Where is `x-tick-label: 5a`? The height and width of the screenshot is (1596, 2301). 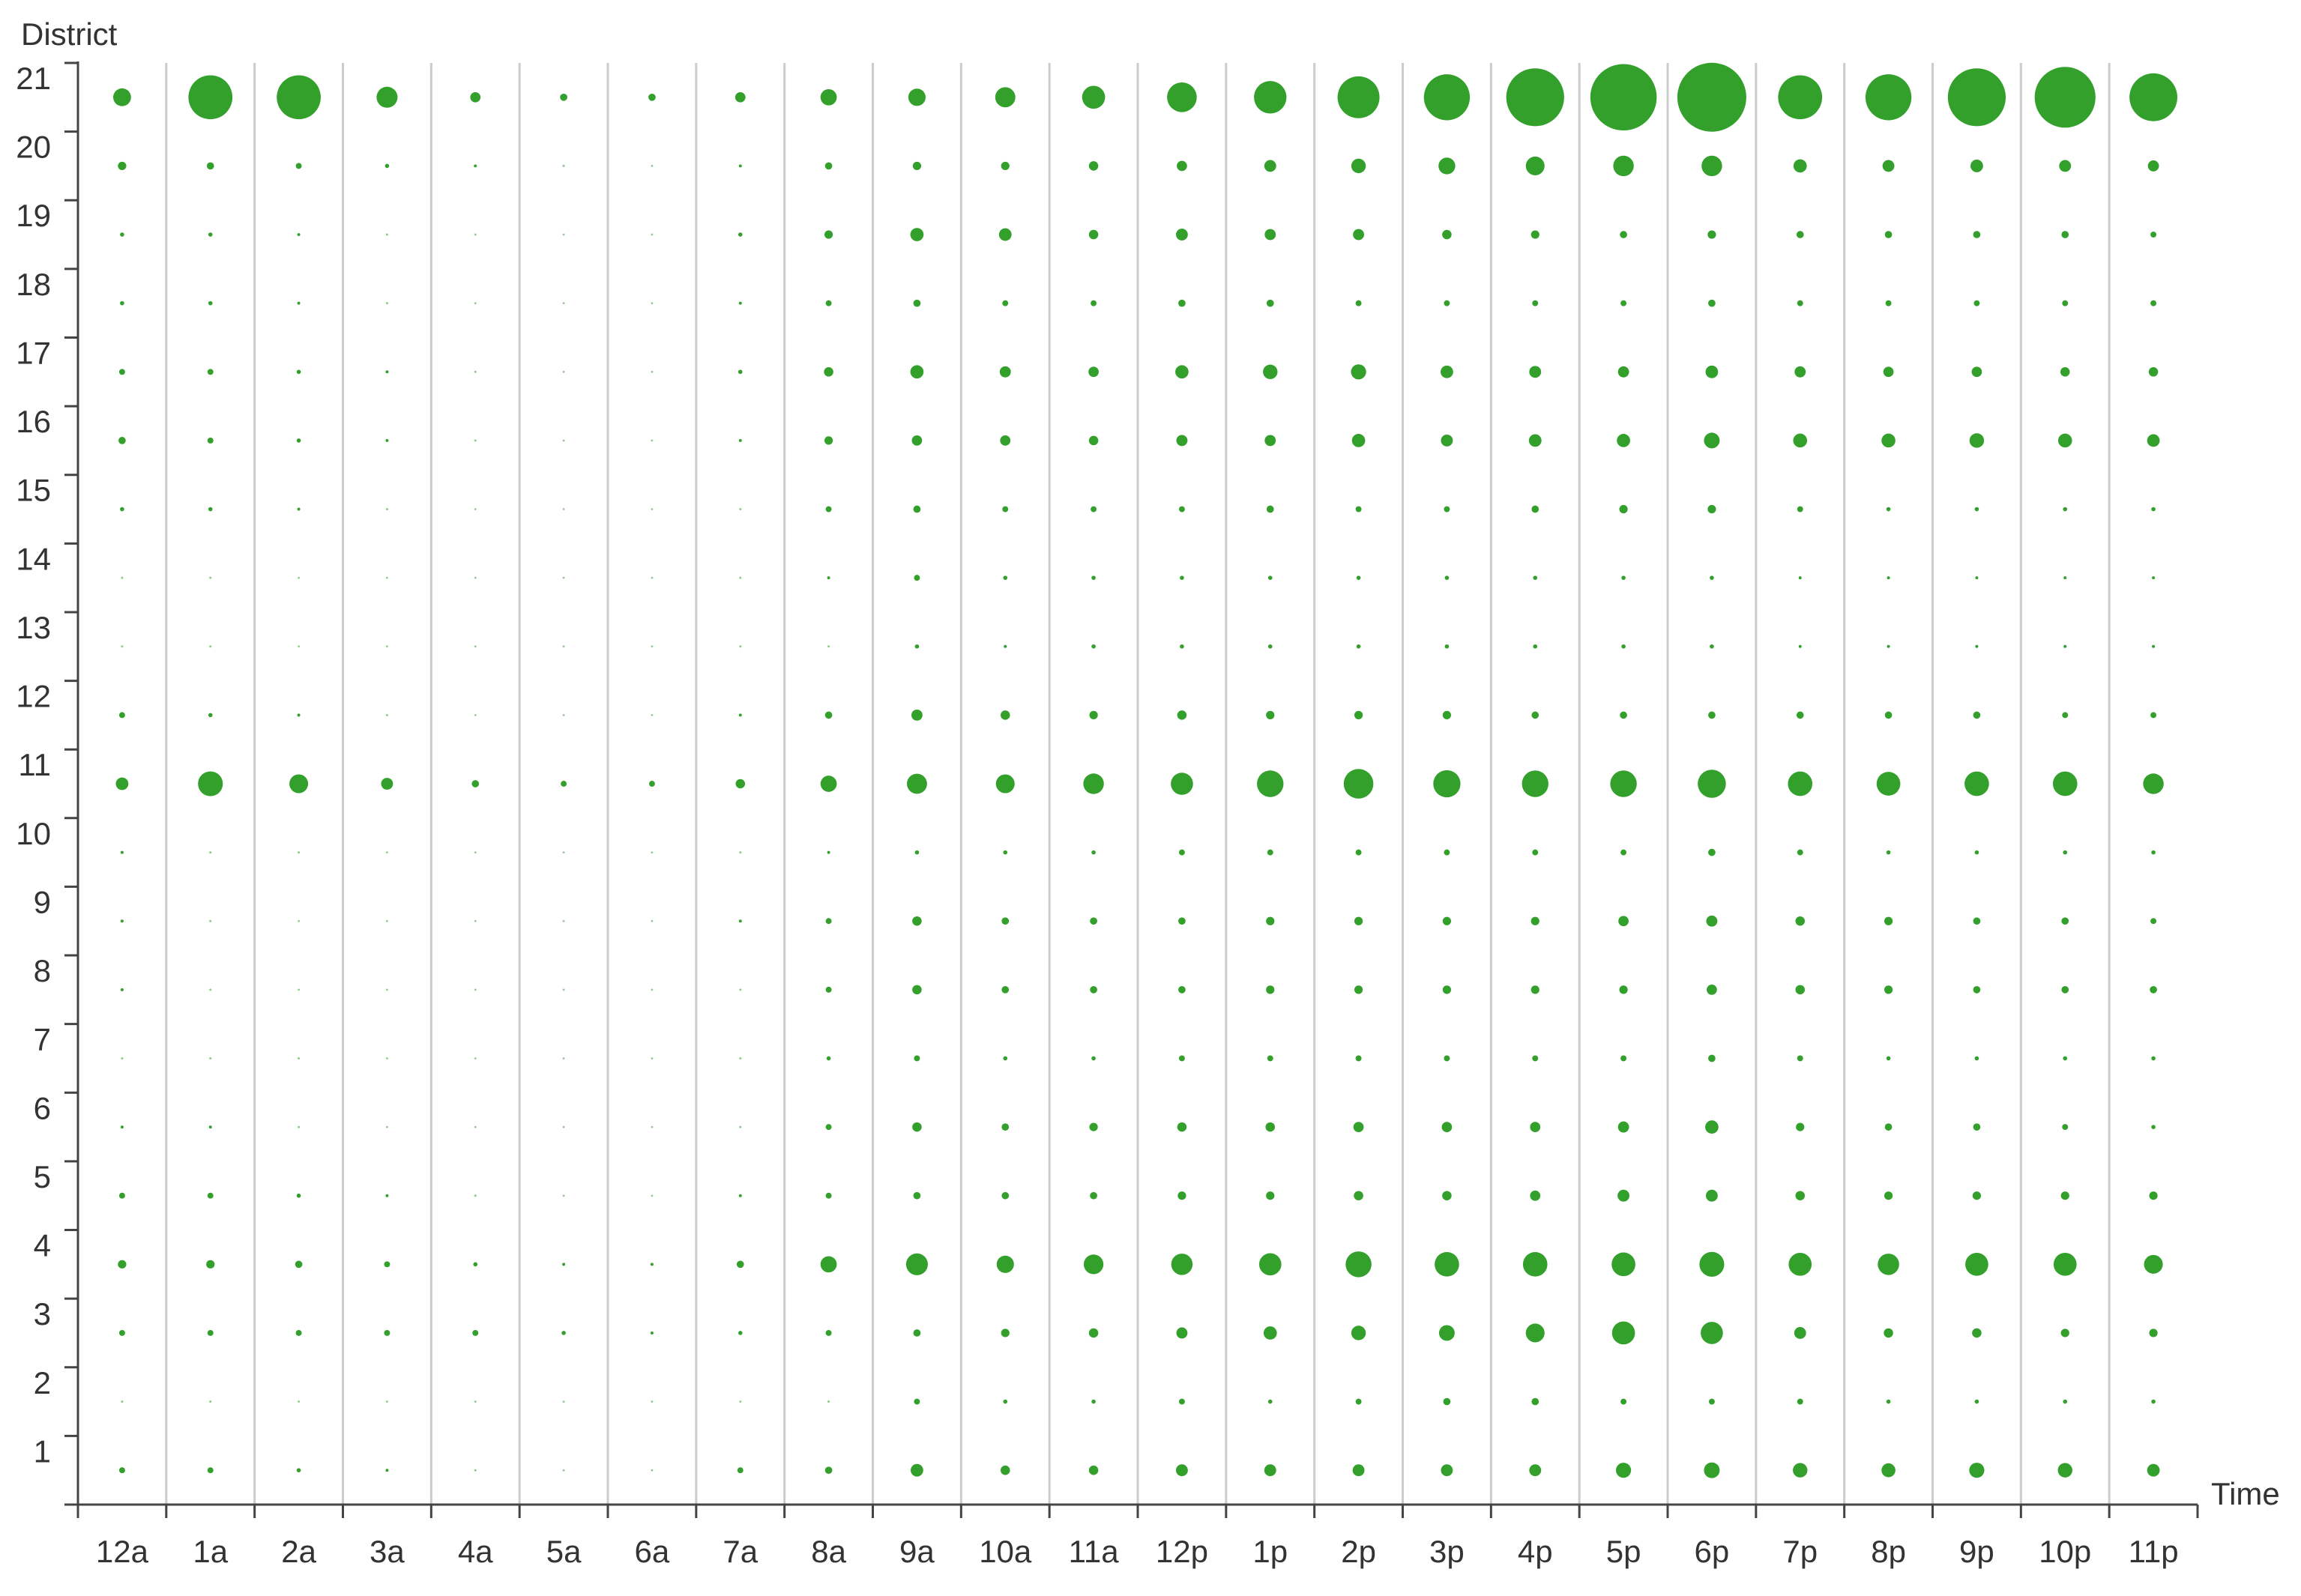
x-tick-label: 5a is located at coordinates (564, 1551).